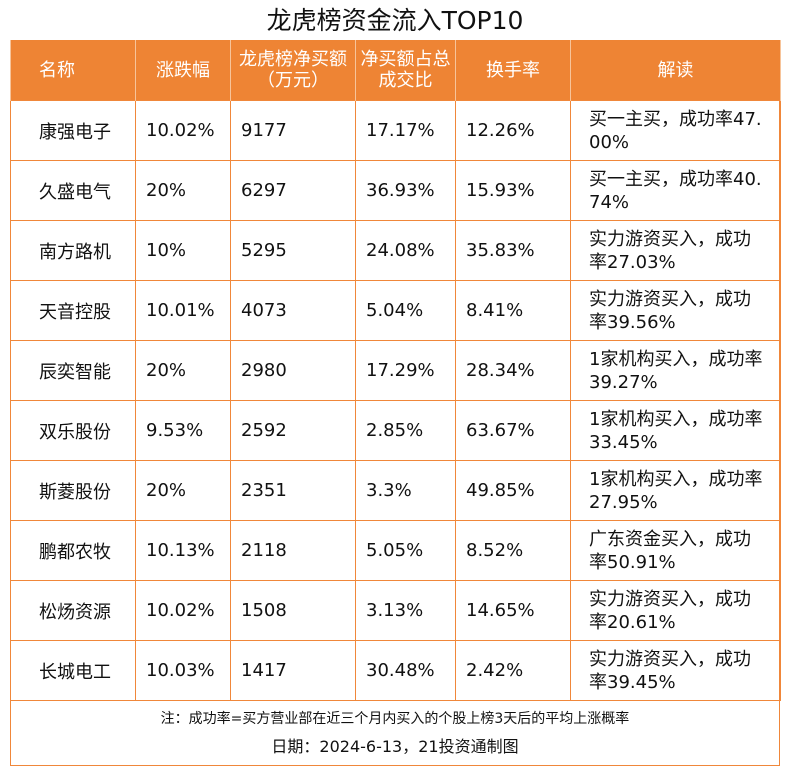 The image size is (790, 770). What do you see at coordinates (293, 670) in the screenshot?
I see `cell-net-buy: 1417` at bounding box center [293, 670].